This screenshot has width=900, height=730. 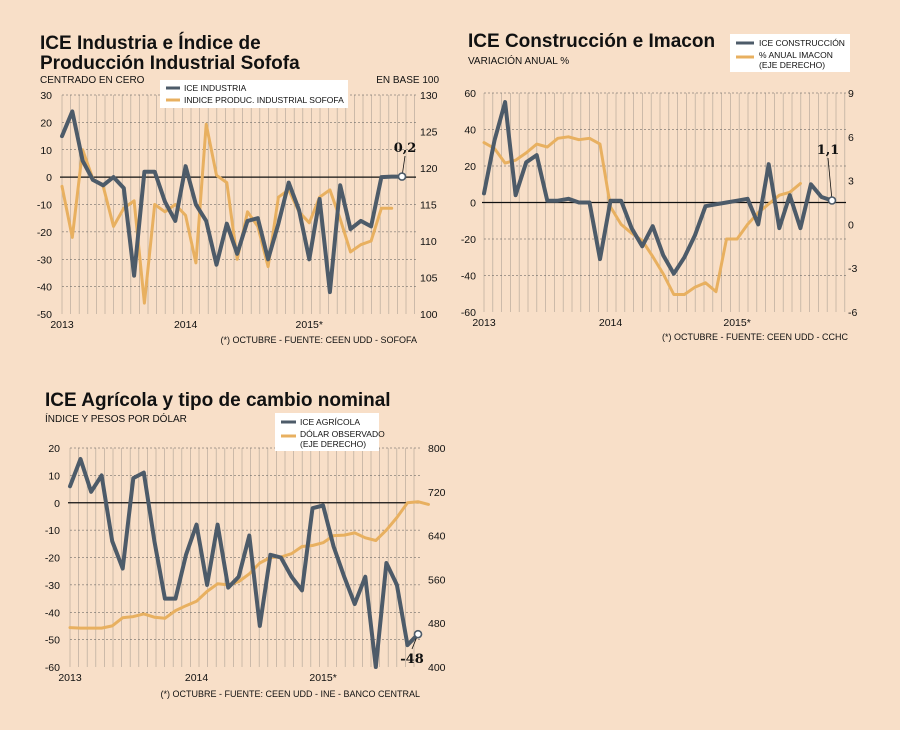 I want to click on chart-construccion-y2tick-3: 0, so click(x=851, y=225).